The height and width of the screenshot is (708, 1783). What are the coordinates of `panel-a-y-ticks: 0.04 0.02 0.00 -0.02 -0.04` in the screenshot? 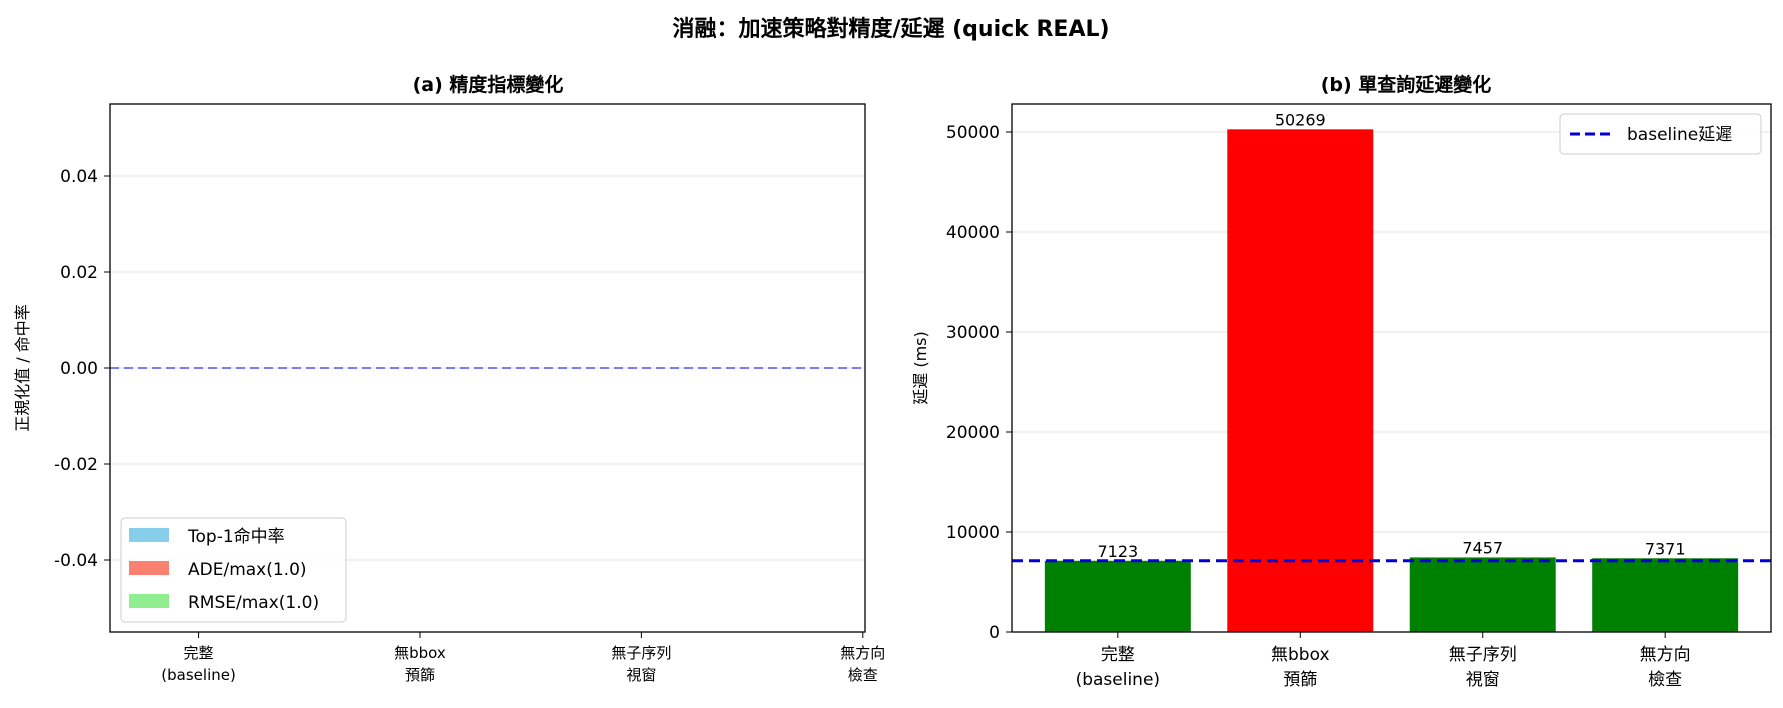 It's located at (82, 369).